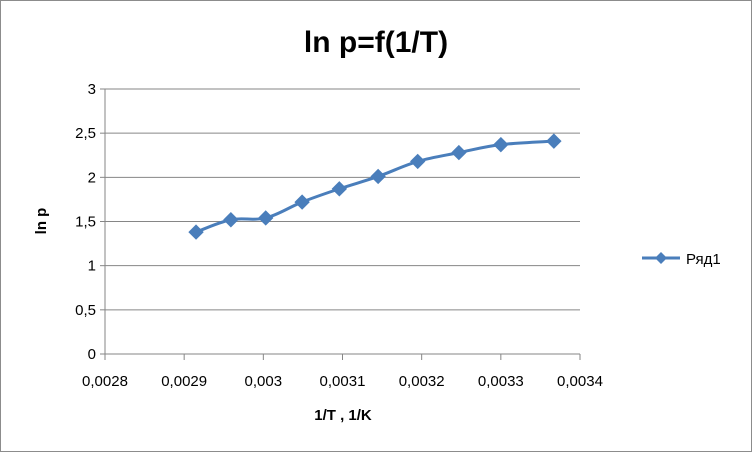  I want to click on x-axis-title: 1/T , 1/K, so click(343, 415).